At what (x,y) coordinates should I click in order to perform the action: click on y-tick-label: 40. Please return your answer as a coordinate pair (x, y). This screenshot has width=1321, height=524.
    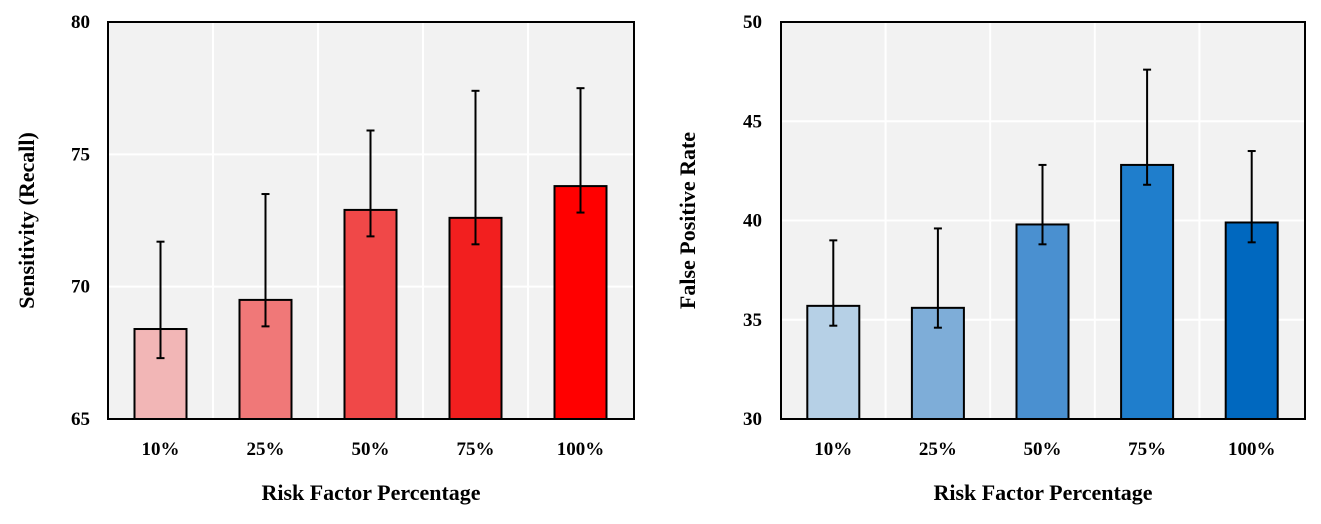
    Looking at the image, I should click on (752, 221).